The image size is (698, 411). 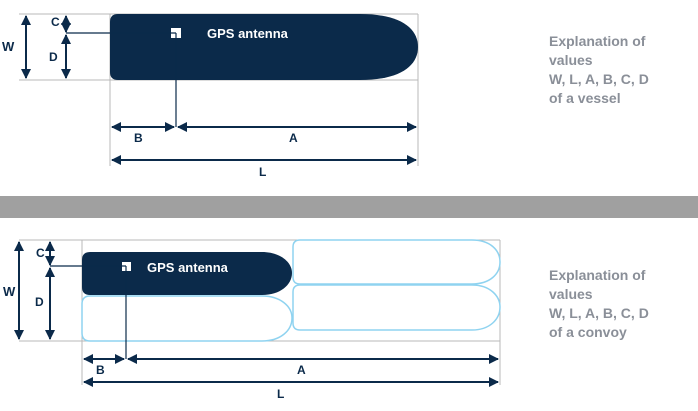 I want to click on convoy-pusher-hull, so click(x=187, y=273).